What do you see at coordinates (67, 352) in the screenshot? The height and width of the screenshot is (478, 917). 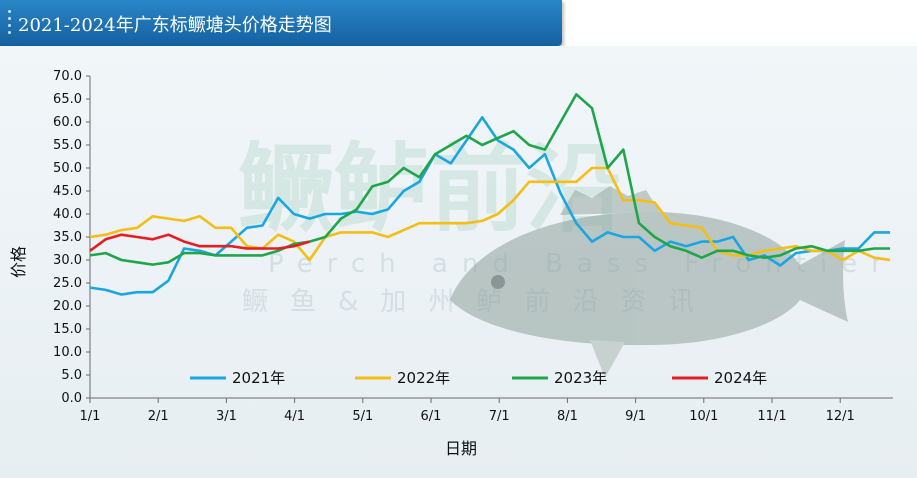 I see `y-tick-label: 10.0` at bounding box center [67, 352].